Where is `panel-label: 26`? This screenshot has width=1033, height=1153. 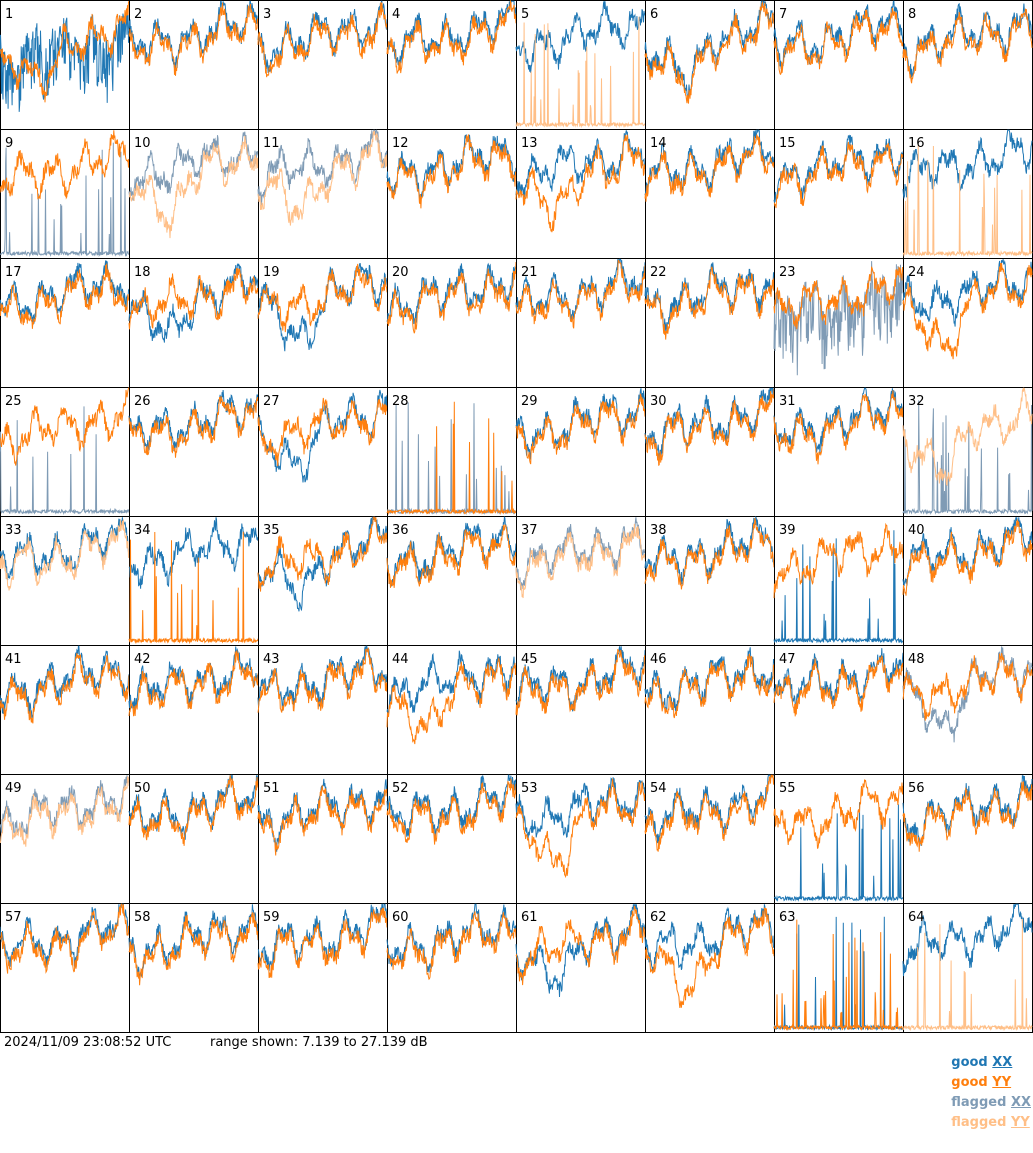 panel-label: 26 is located at coordinates (142, 401).